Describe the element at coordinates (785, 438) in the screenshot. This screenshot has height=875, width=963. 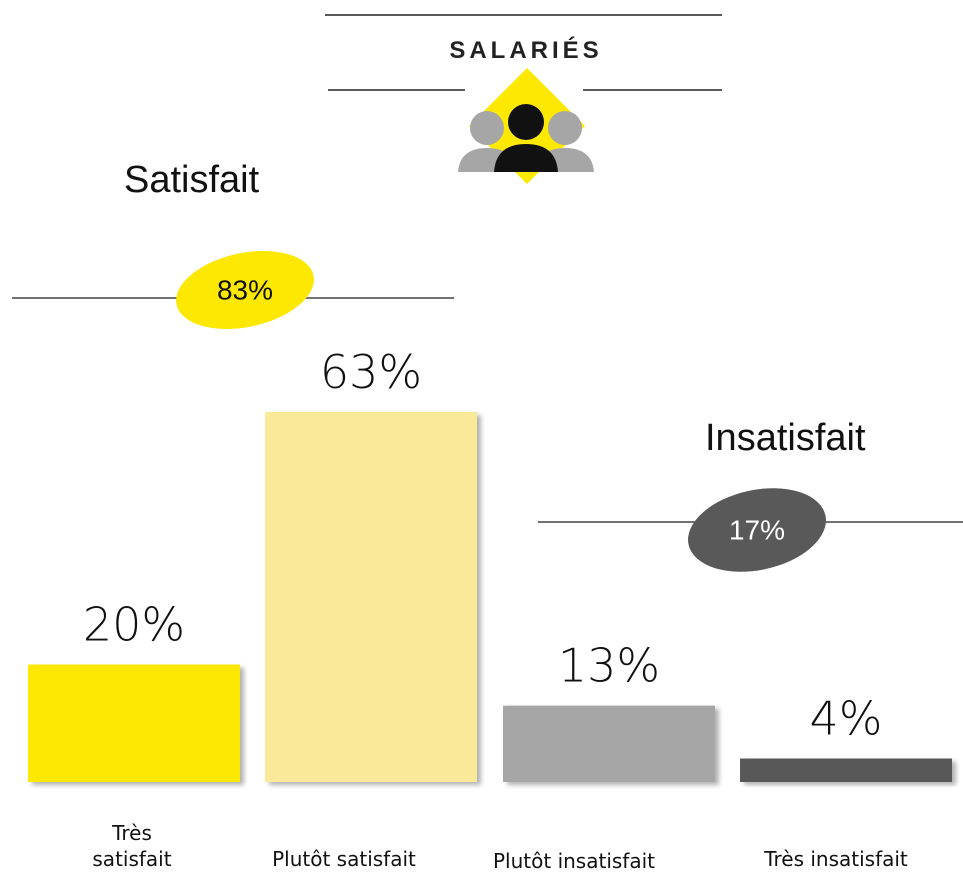
I see `group-label: Insatisfait` at that location.